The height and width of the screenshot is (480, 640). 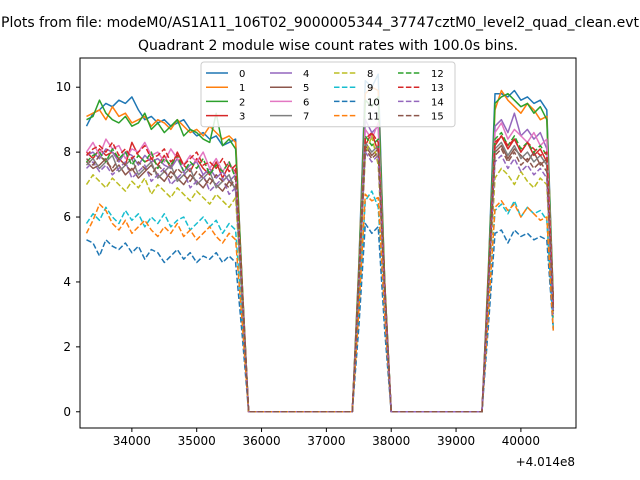 What do you see at coordinates (306, 88) in the screenshot?
I see `legend-label-5: 5` at bounding box center [306, 88].